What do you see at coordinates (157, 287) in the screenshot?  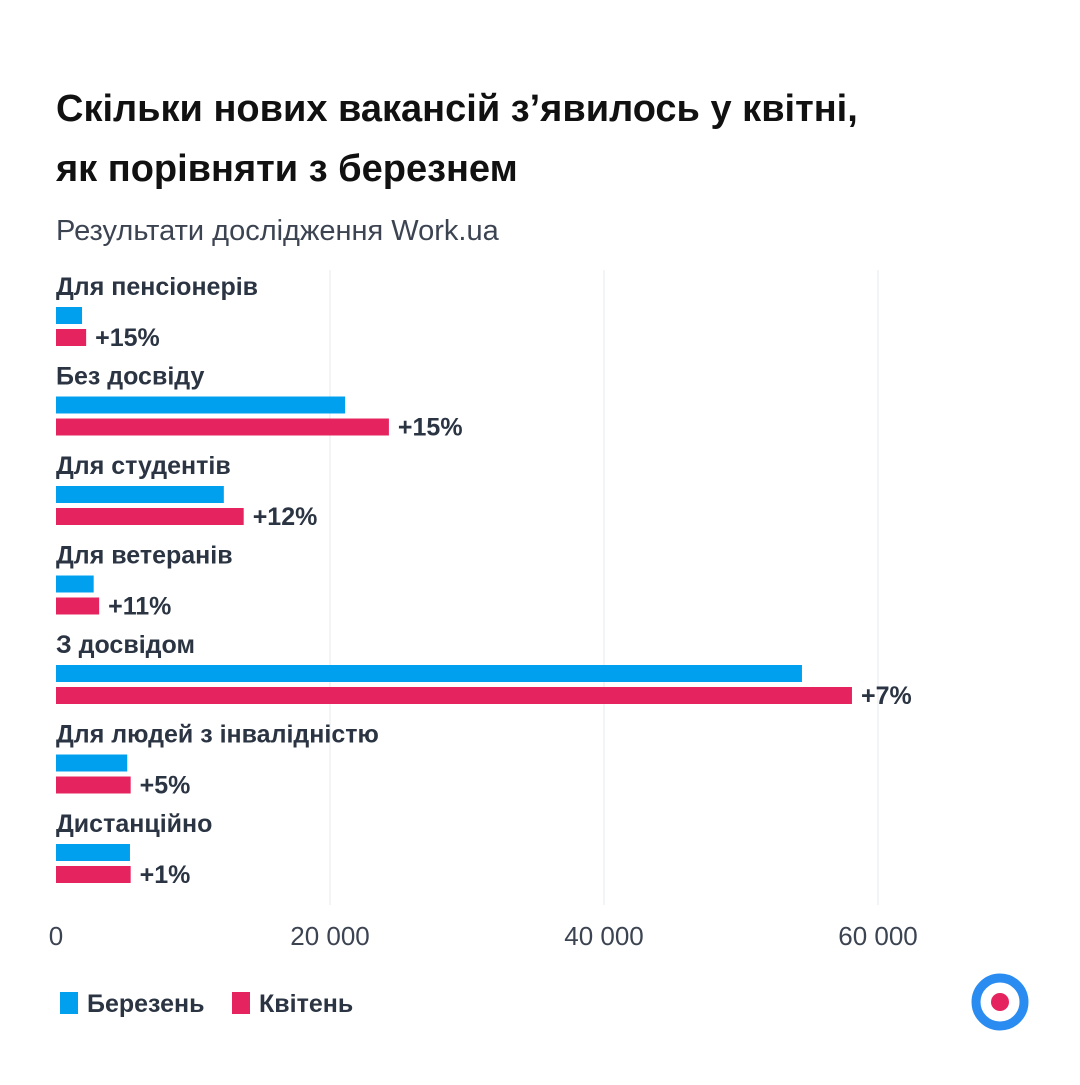 I see `category-label: Для пенсіонерів` at bounding box center [157, 287].